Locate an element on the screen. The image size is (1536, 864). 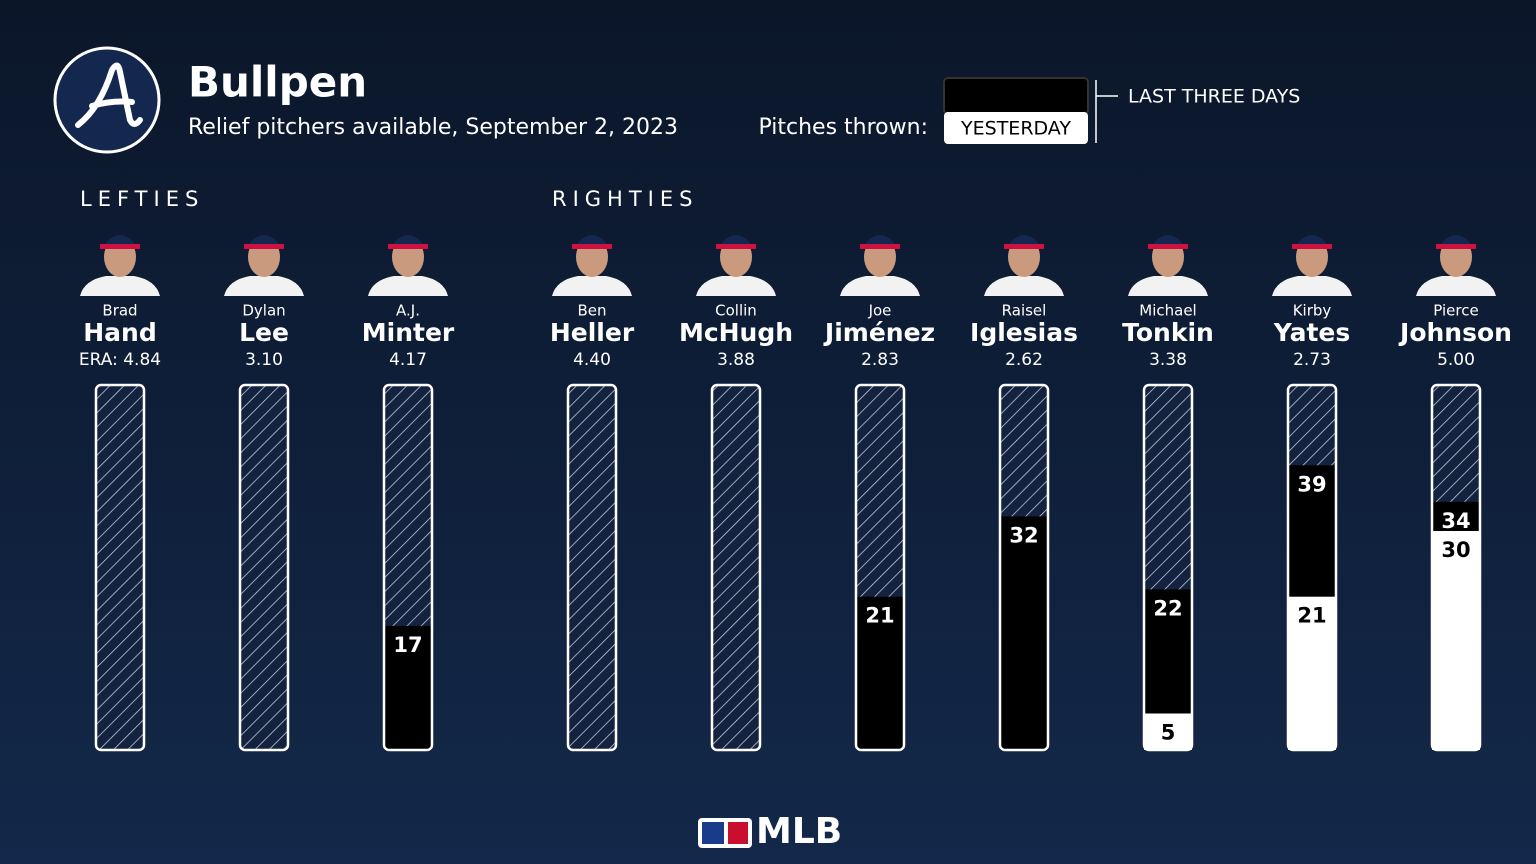
group-label: LEFTIES is located at coordinates (142, 199).